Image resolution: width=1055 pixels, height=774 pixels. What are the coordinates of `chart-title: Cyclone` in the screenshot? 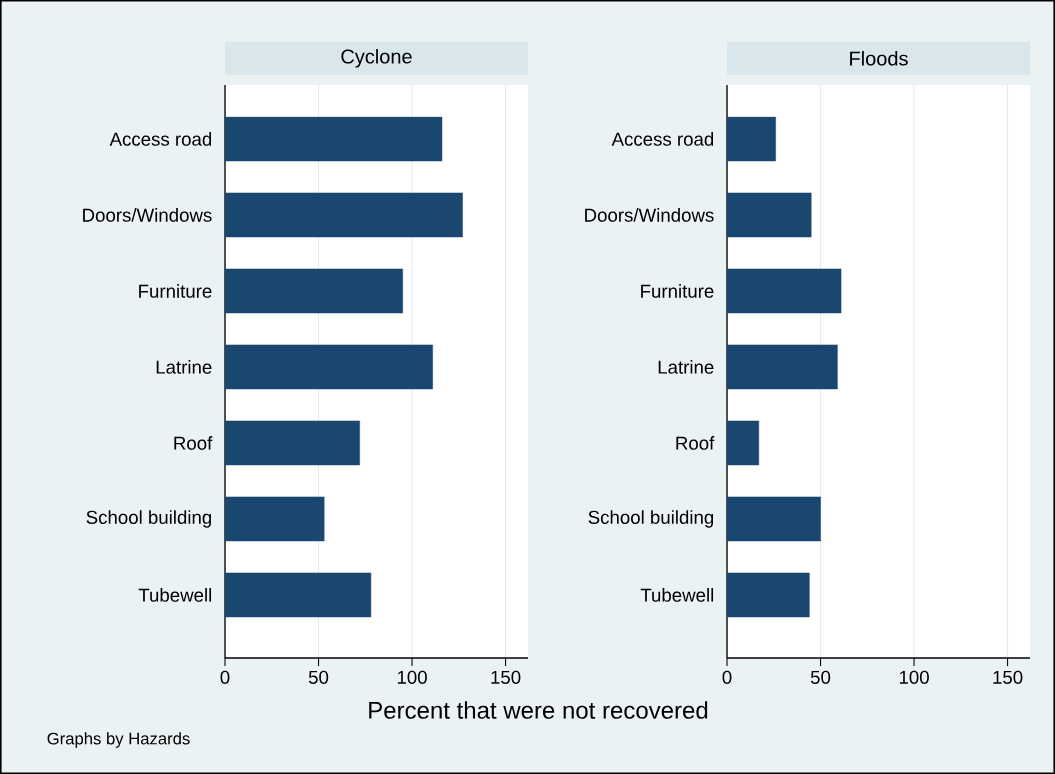 It's located at (376, 58).